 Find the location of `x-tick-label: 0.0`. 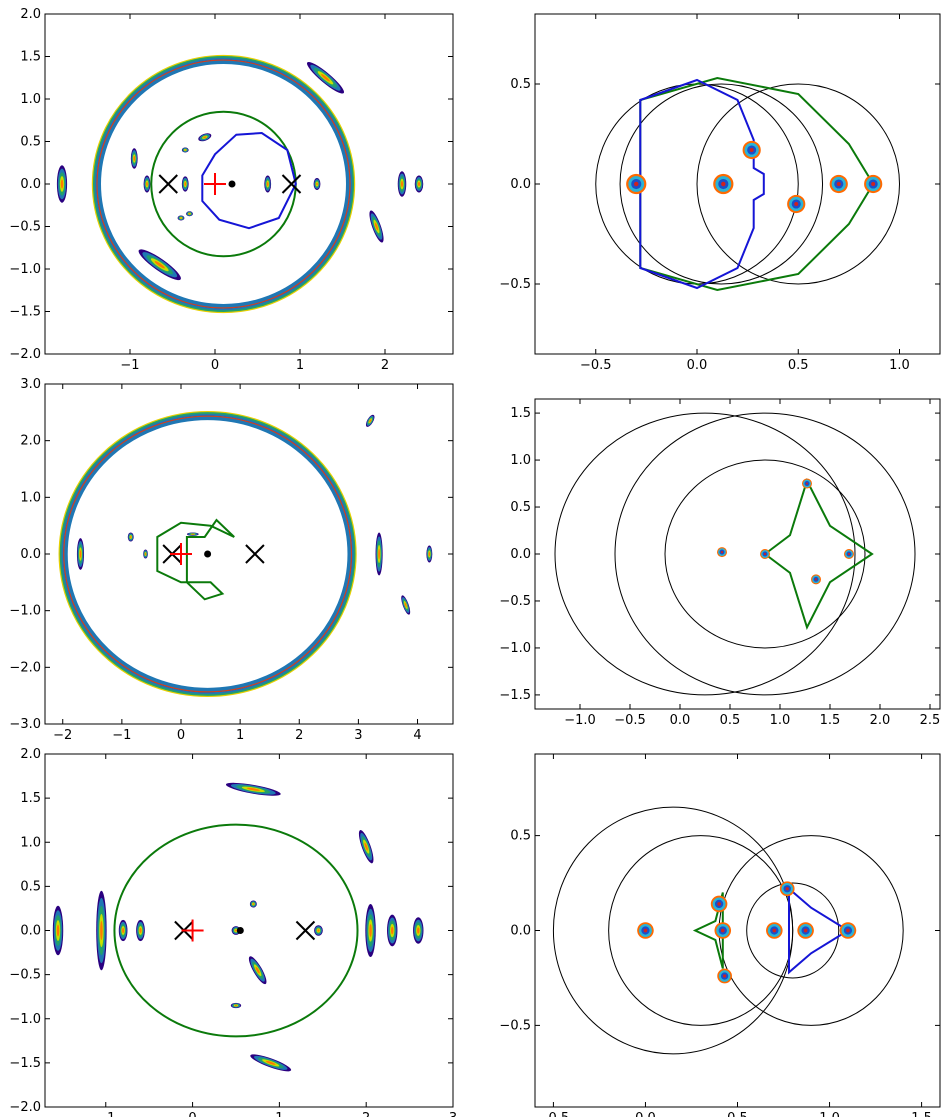

x-tick-label: 0.0 is located at coordinates (645, 1114).